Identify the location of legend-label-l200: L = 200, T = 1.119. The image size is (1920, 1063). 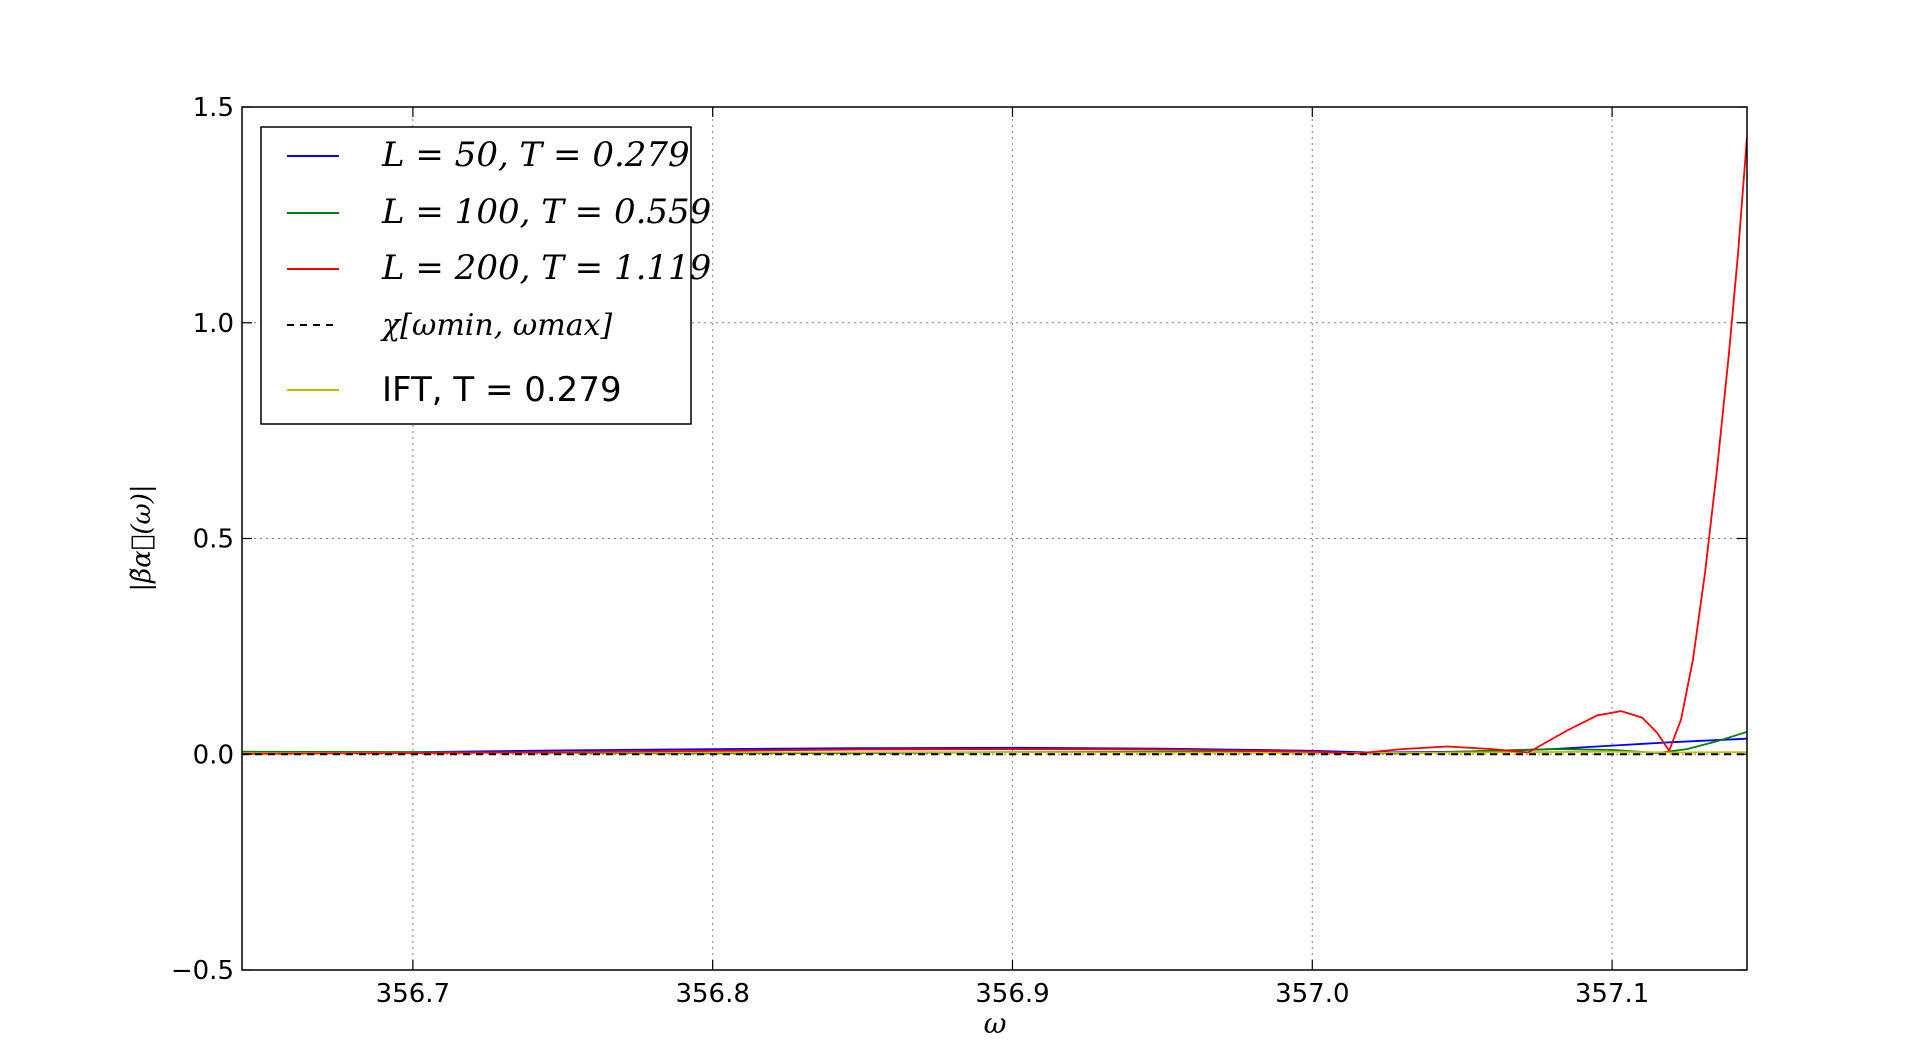
(546, 268).